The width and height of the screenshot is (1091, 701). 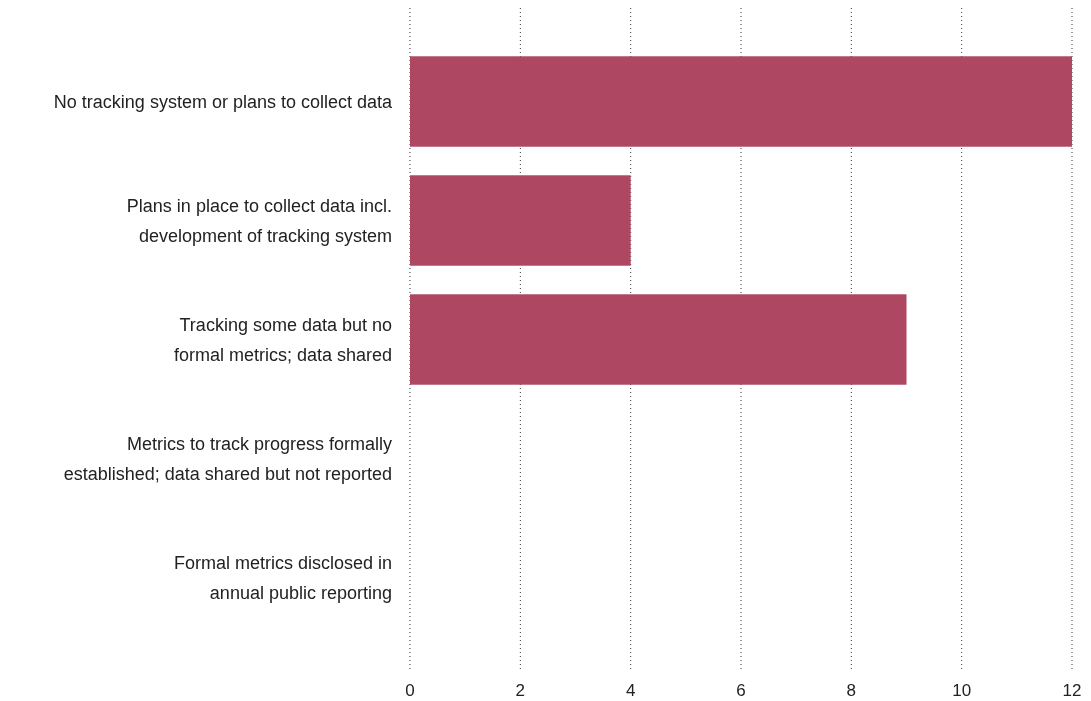 What do you see at coordinates (223, 101) in the screenshot?
I see `y-tick-label: No tracking system or plans to collect data` at bounding box center [223, 101].